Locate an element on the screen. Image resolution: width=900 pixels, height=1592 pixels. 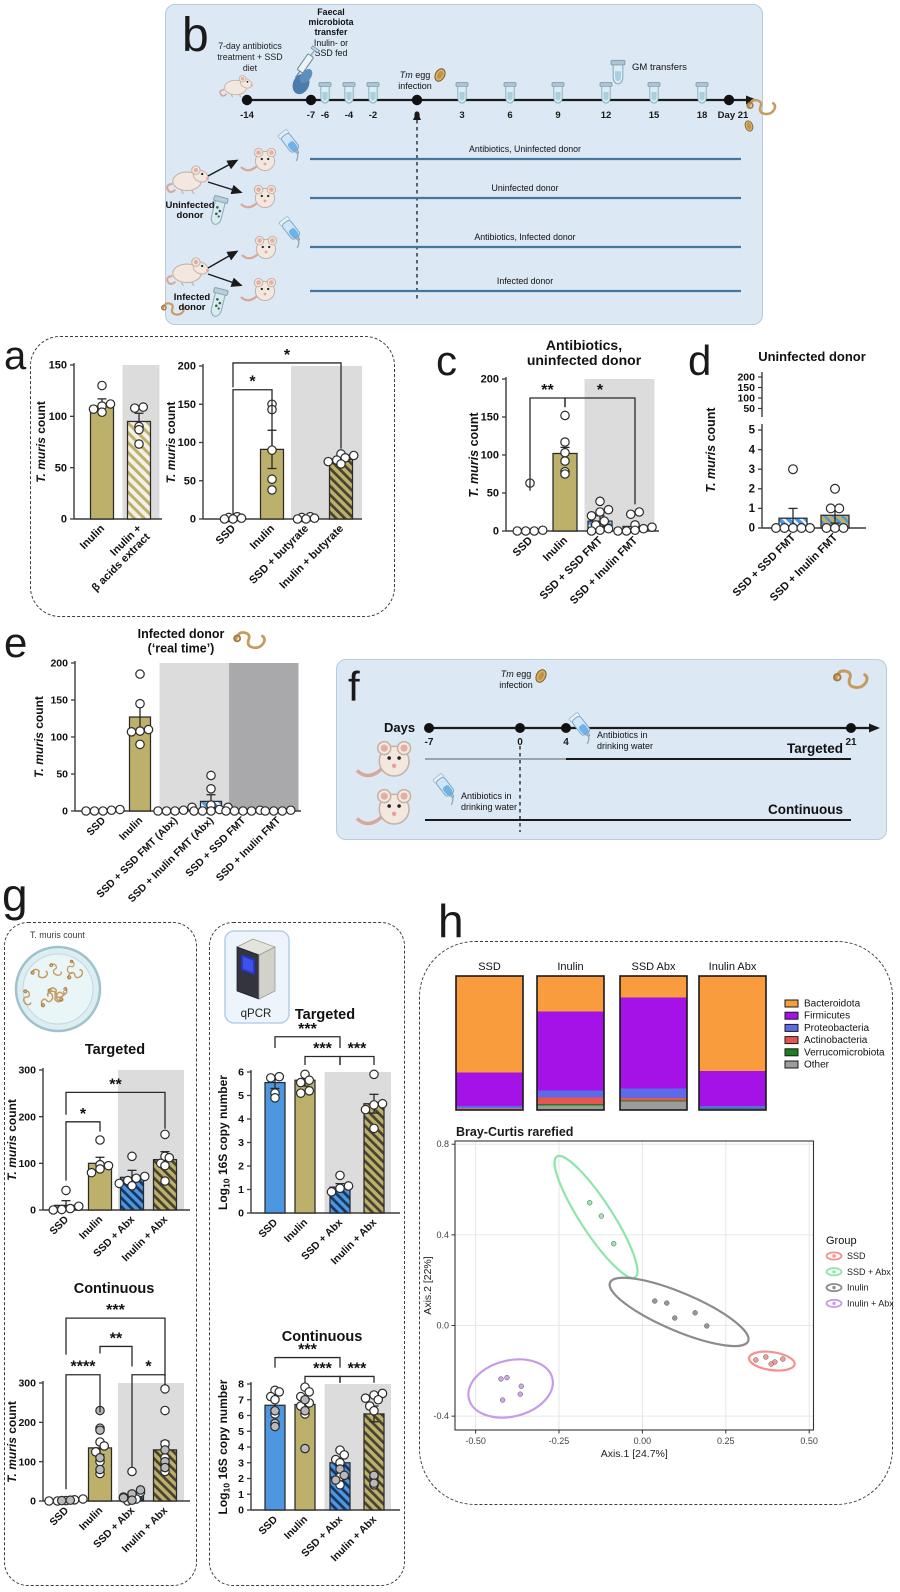
panel-letter-c: c is located at coordinates (446, 360).